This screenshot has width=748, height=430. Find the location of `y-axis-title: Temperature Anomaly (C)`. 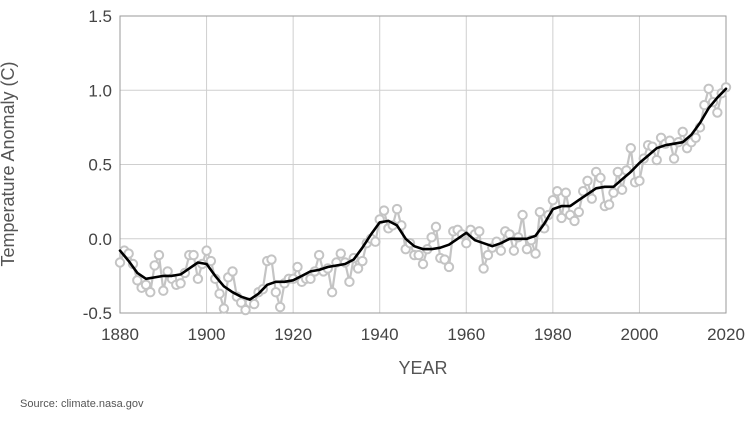

y-axis-title: Temperature Anomaly (C) is located at coordinates (9, 163).